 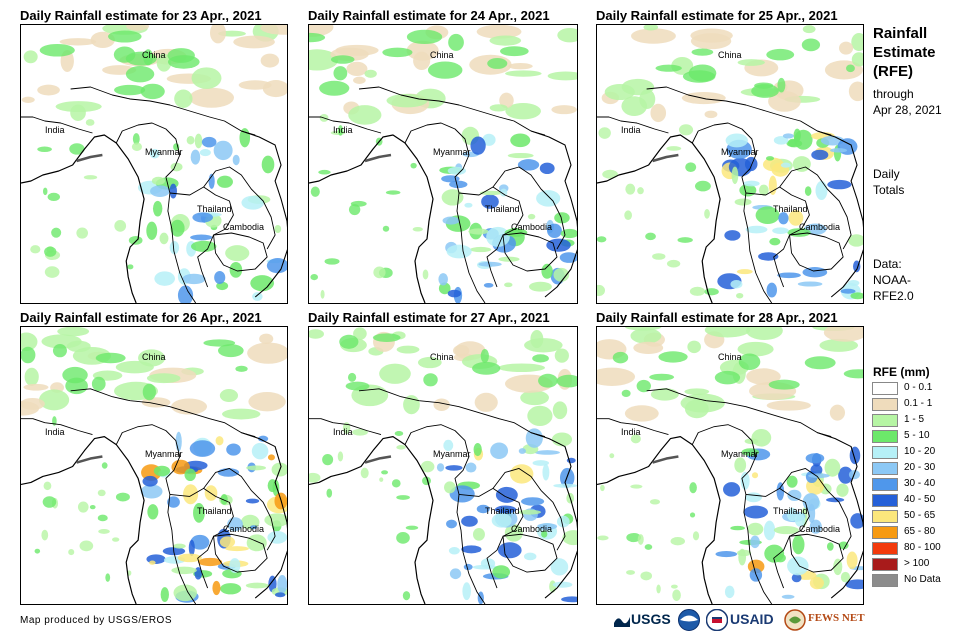 What do you see at coordinates (920, 467) in the screenshot?
I see `legend-label: 20 - 30` at bounding box center [920, 467].